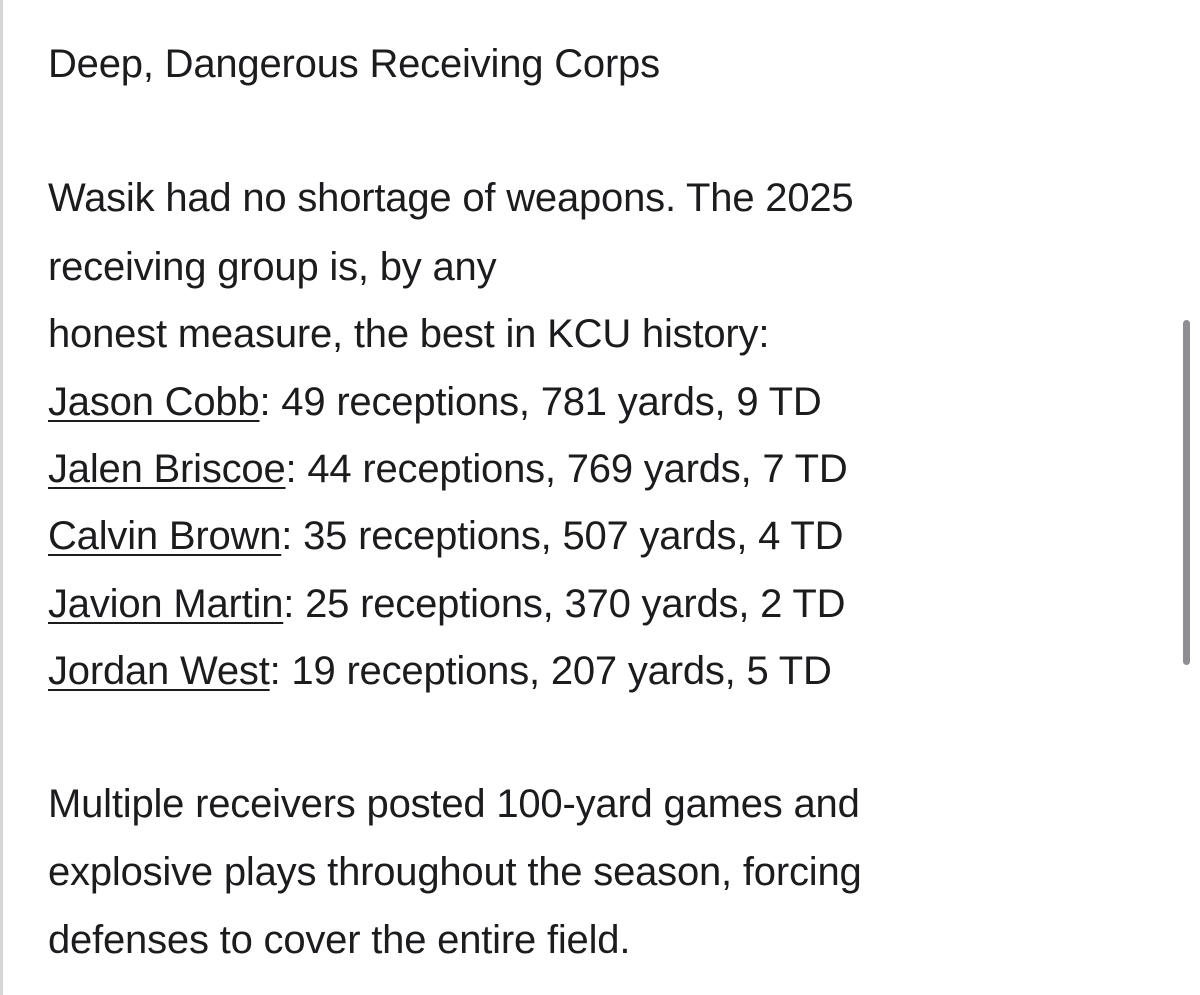 The image size is (1200, 995). What do you see at coordinates (566, 469) in the screenshot?
I see `receiver-stats: : 44 receptions, 769 yards, 7 TD` at bounding box center [566, 469].